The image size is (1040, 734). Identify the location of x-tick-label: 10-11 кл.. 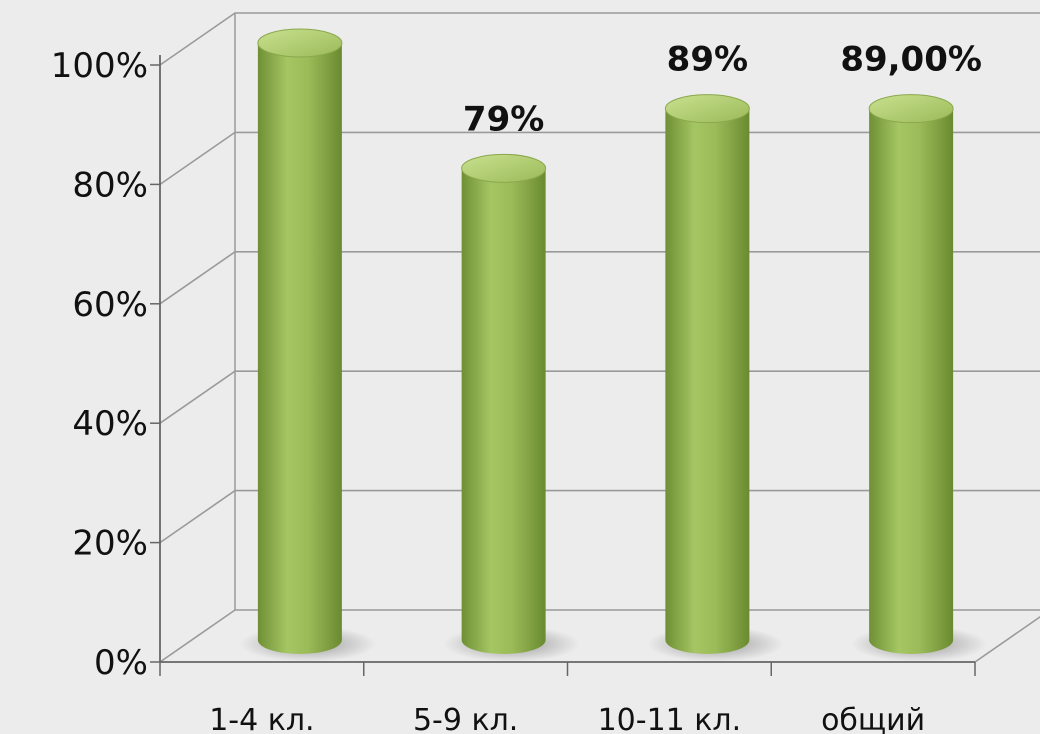
(670, 718).